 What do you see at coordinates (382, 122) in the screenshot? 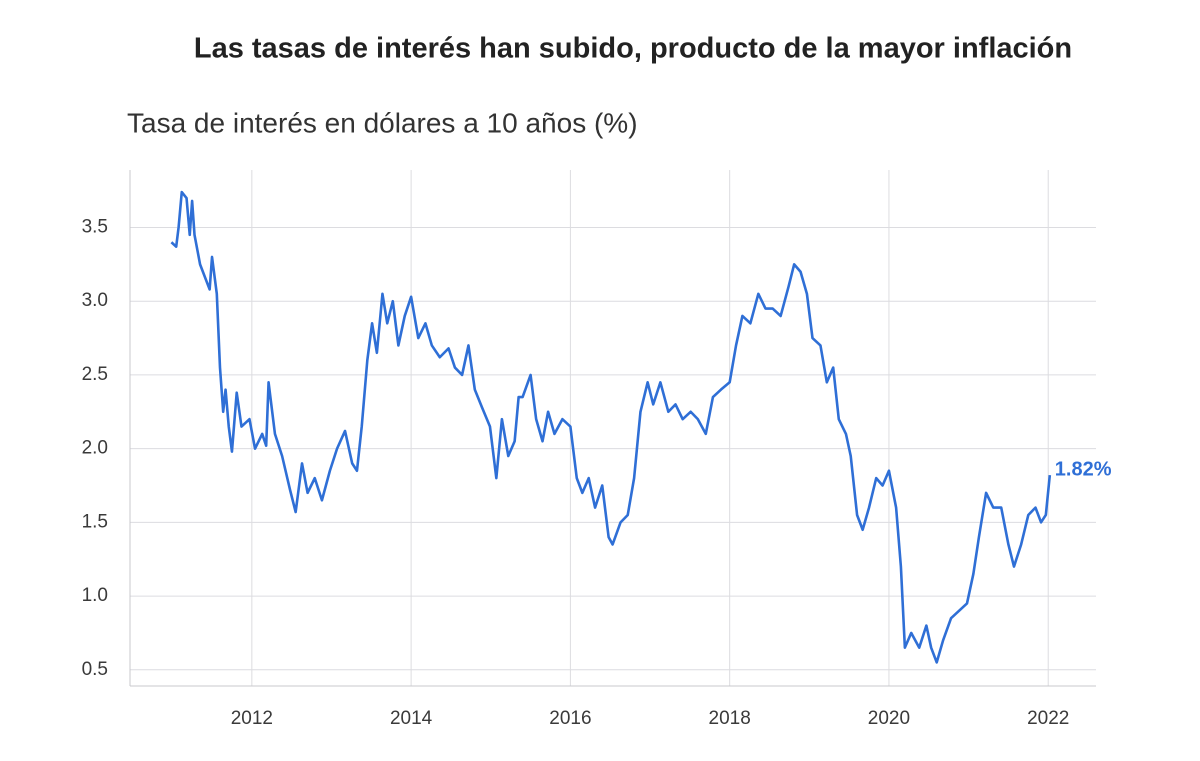
I see `chart-subtitle: Tasa de interés en dólares a 10 años (%)` at bounding box center [382, 122].